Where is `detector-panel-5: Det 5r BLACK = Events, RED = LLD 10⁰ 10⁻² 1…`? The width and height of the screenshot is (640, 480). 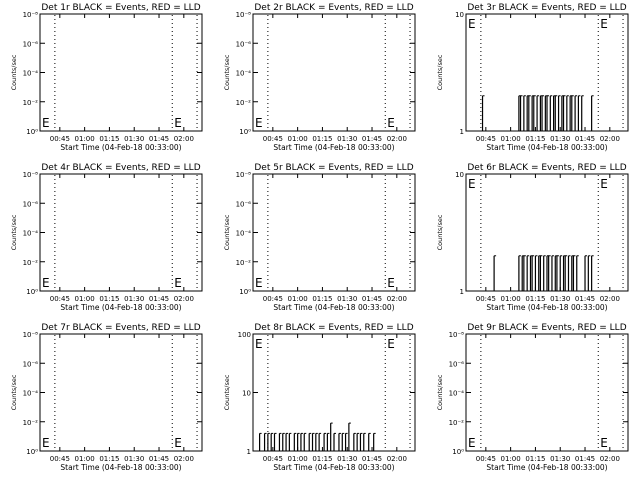
detector-panel-5: Det 5r BLACK = Events, RED = LLD 10⁰ 10⁻² 1… is located at coordinates (319, 237).